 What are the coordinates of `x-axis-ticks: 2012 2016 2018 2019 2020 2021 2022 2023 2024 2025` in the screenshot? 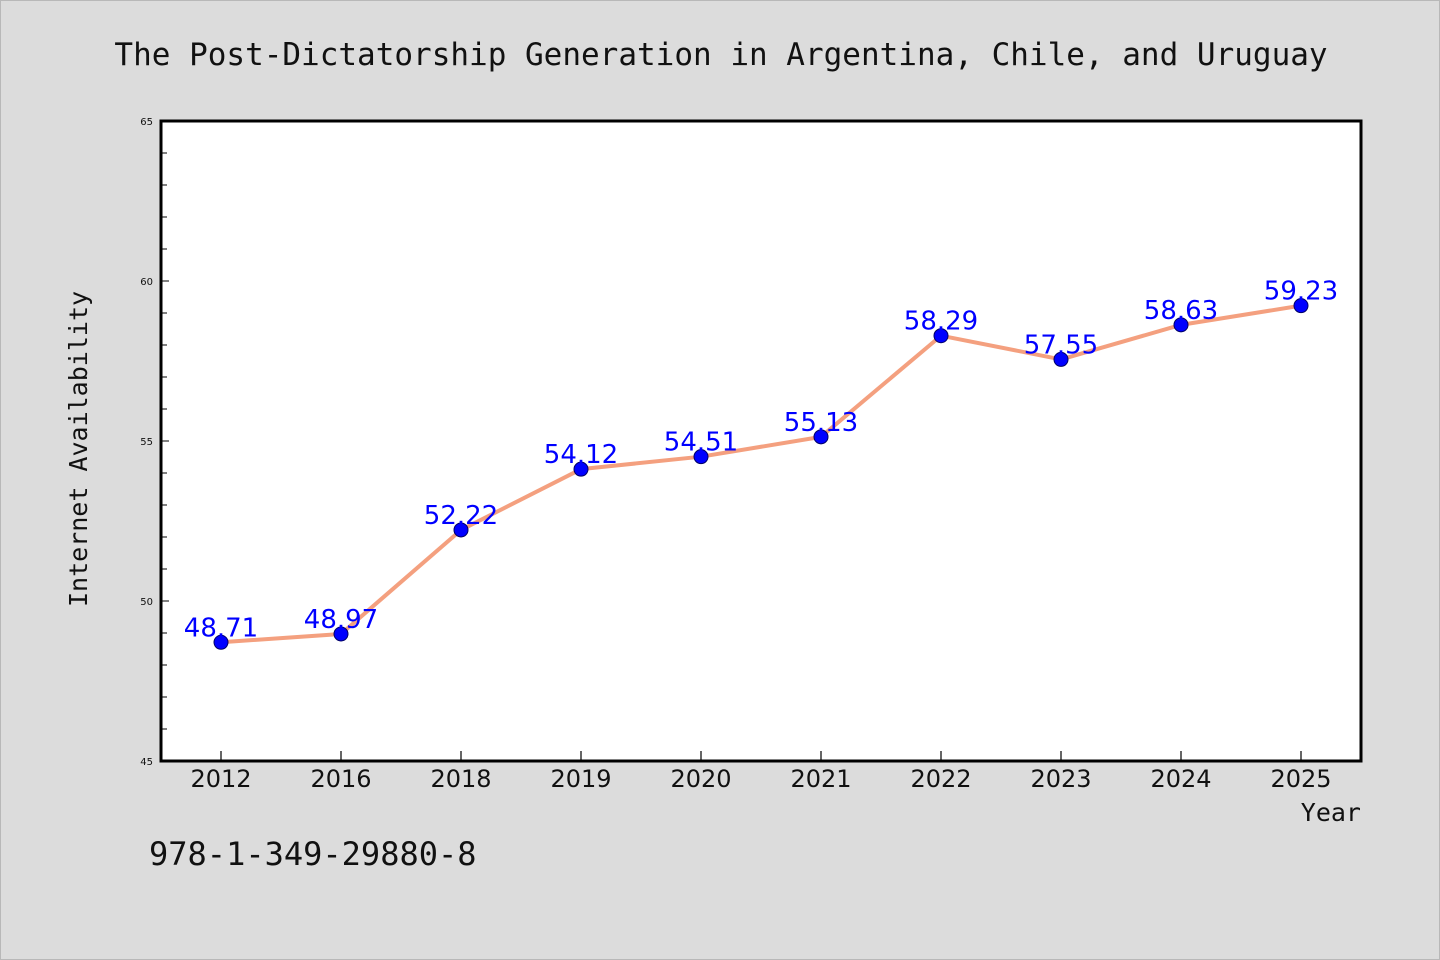 It's located at (761, 772).